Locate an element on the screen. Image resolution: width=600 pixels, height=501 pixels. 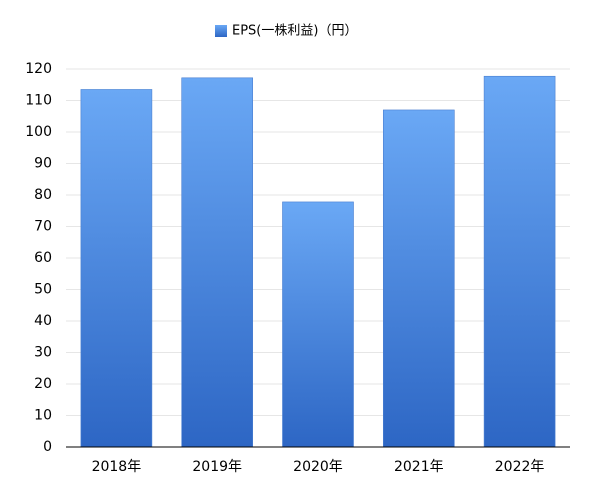
y-tick-label: 60 is located at coordinates (43, 258).